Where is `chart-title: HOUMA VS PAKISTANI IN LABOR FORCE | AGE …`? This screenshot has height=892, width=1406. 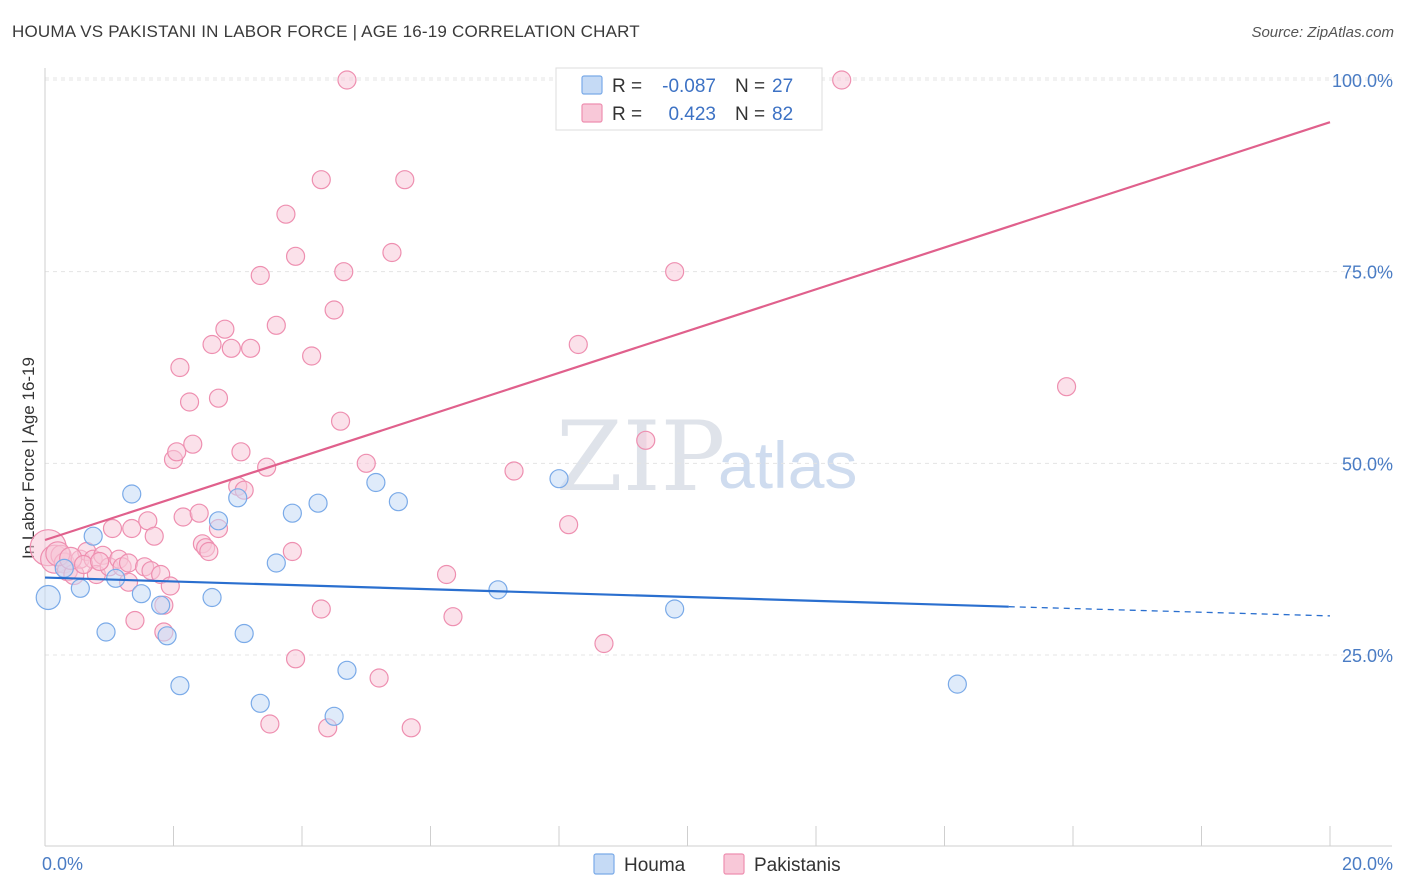 chart-title: HOUMA VS PAKISTANI IN LABOR FORCE | AGE … is located at coordinates (326, 31).